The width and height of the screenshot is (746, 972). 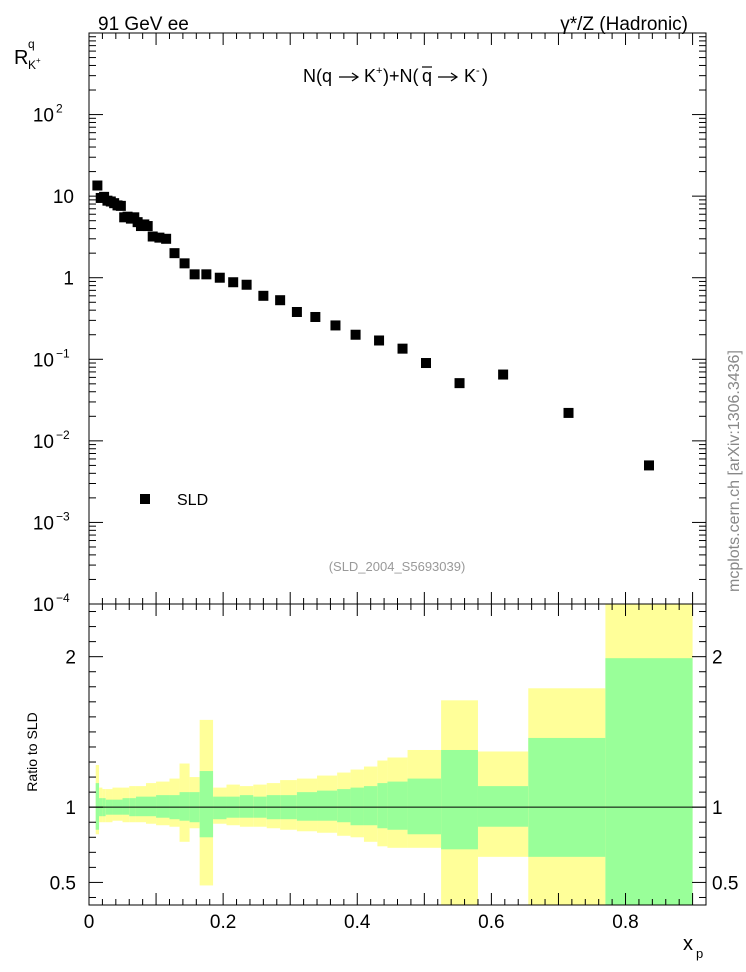 What do you see at coordinates (734, 471) in the screenshot?
I see `watermark: mcplots.cern.ch [arXiv:1306.3436]` at bounding box center [734, 471].